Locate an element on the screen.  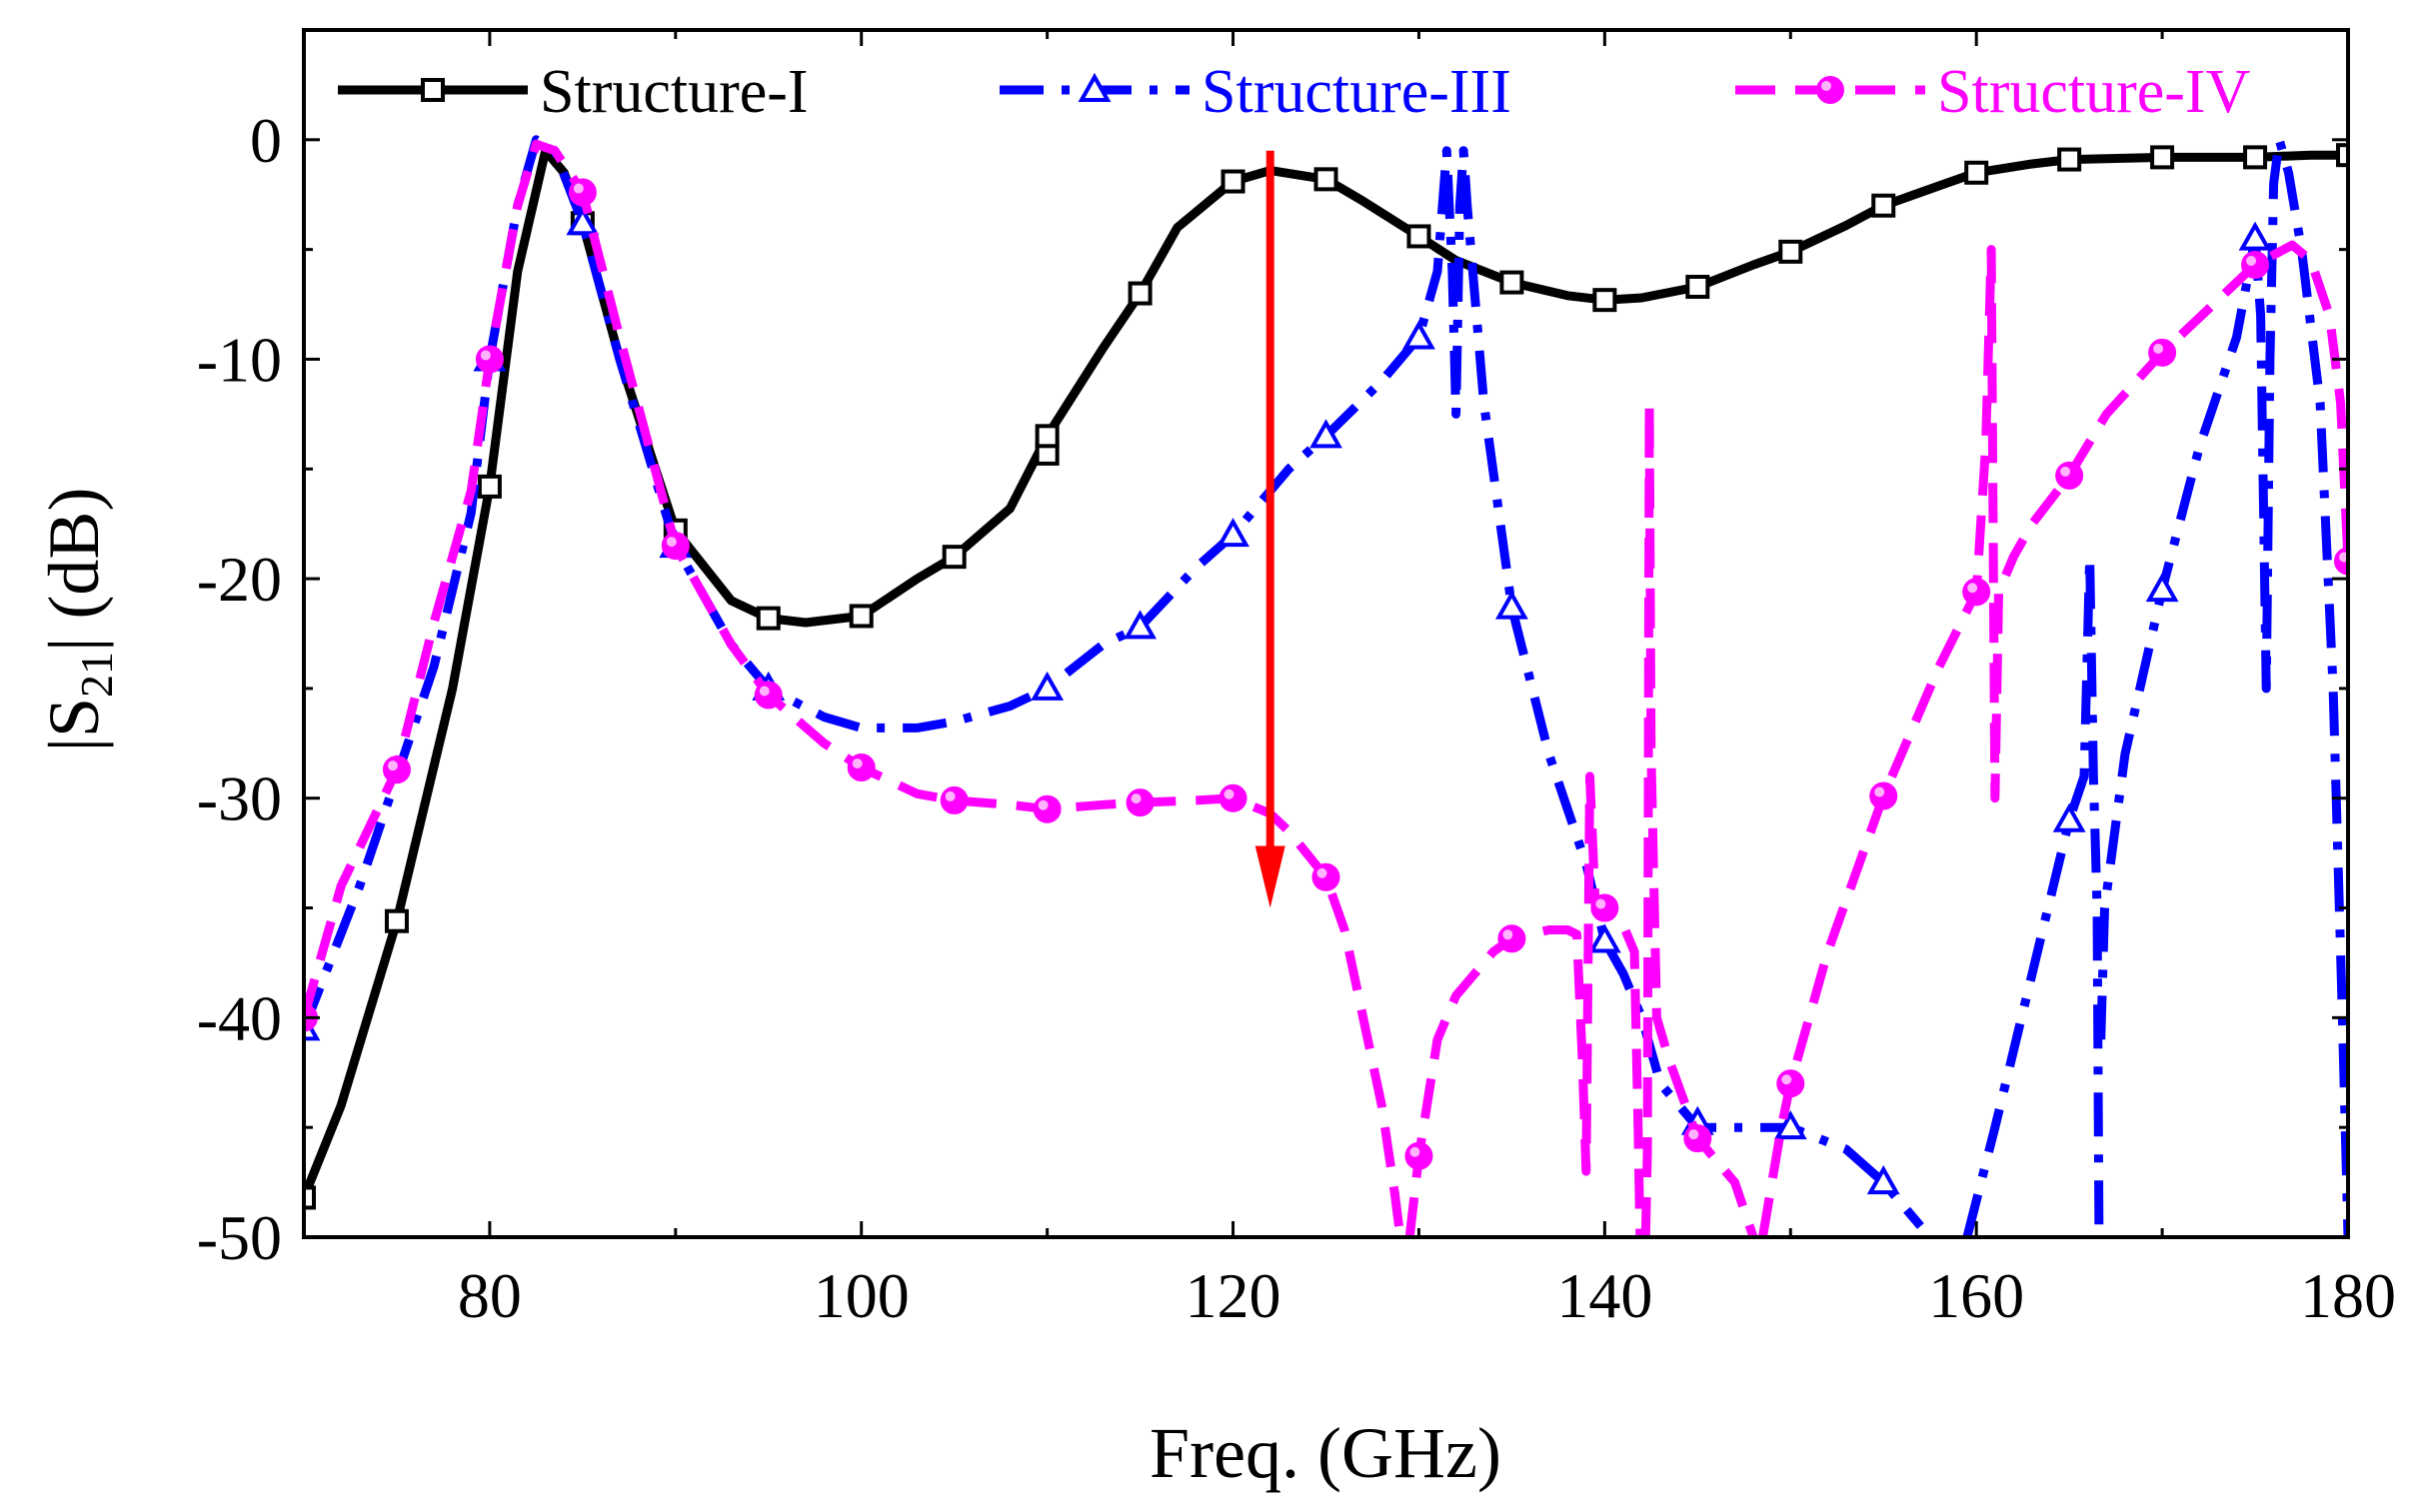
legend-label: Structure-IV is located at coordinates (2094, 92).